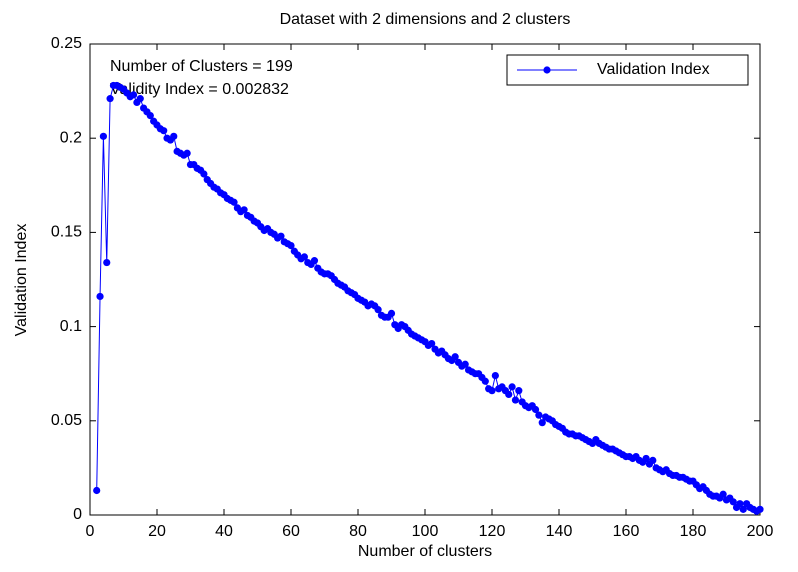  What do you see at coordinates (71, 326) in the screenshot?
I see `y-tick-label: 0.1` at bounding box center [71, 326].